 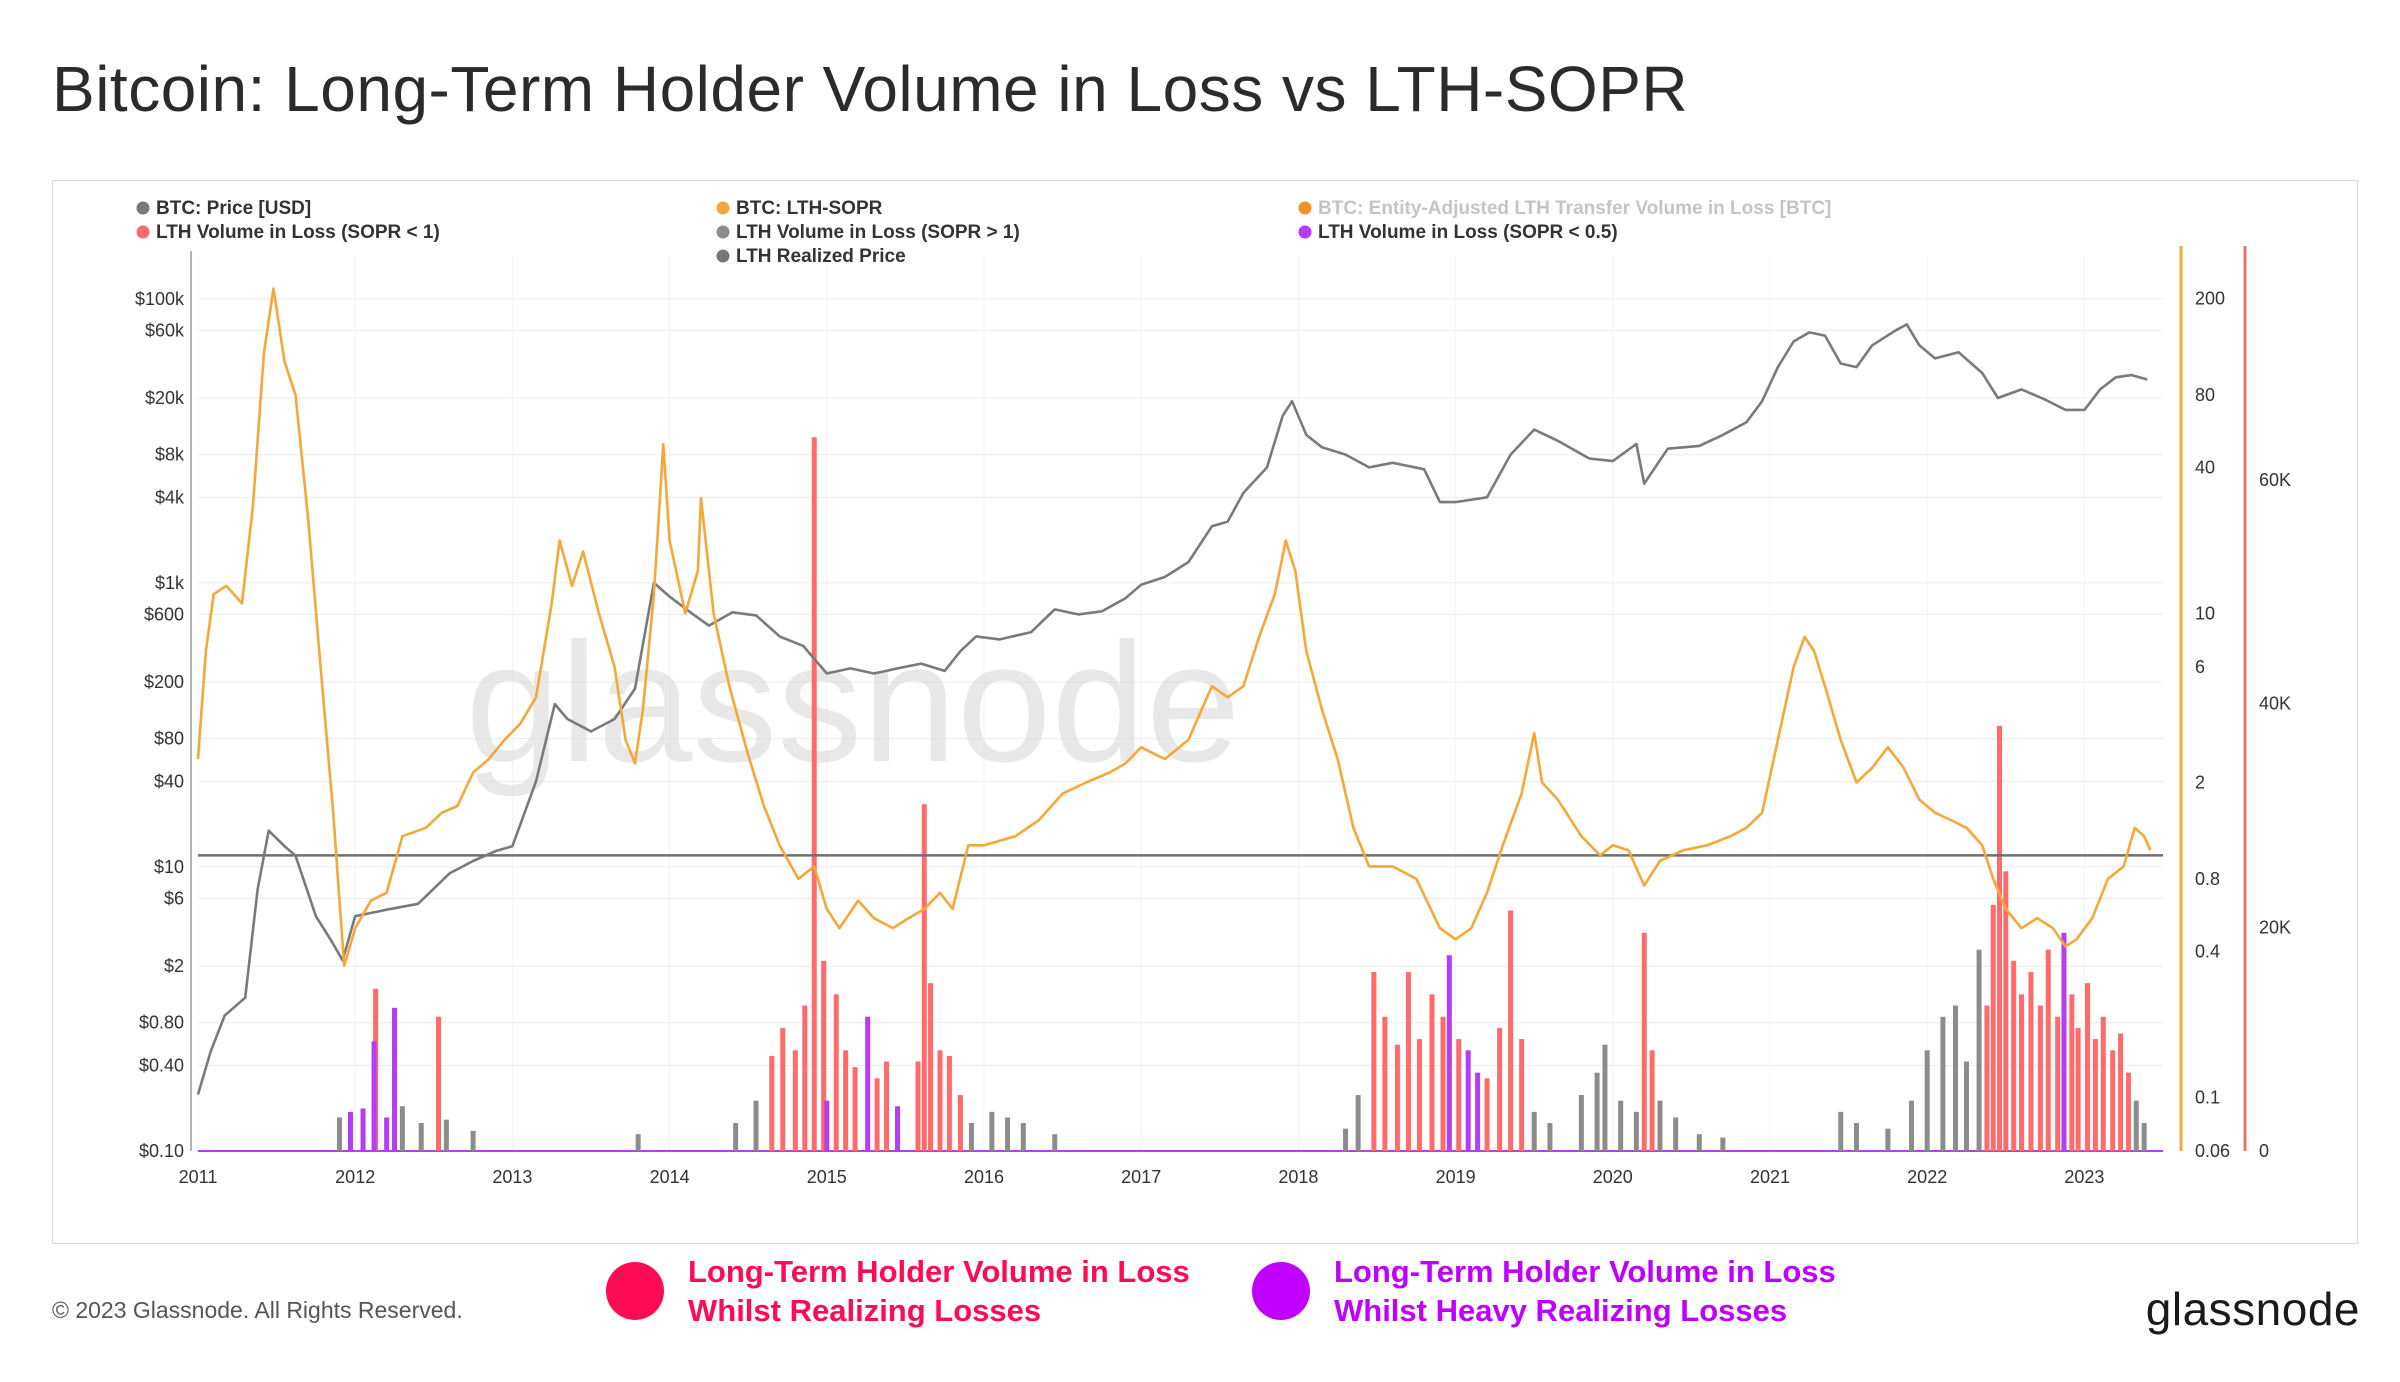 What do you see at coordinates (161, 1065) in the screenshot?
I see `left-axis-tick-label: $0.40` at bounding box center [161, 1065].